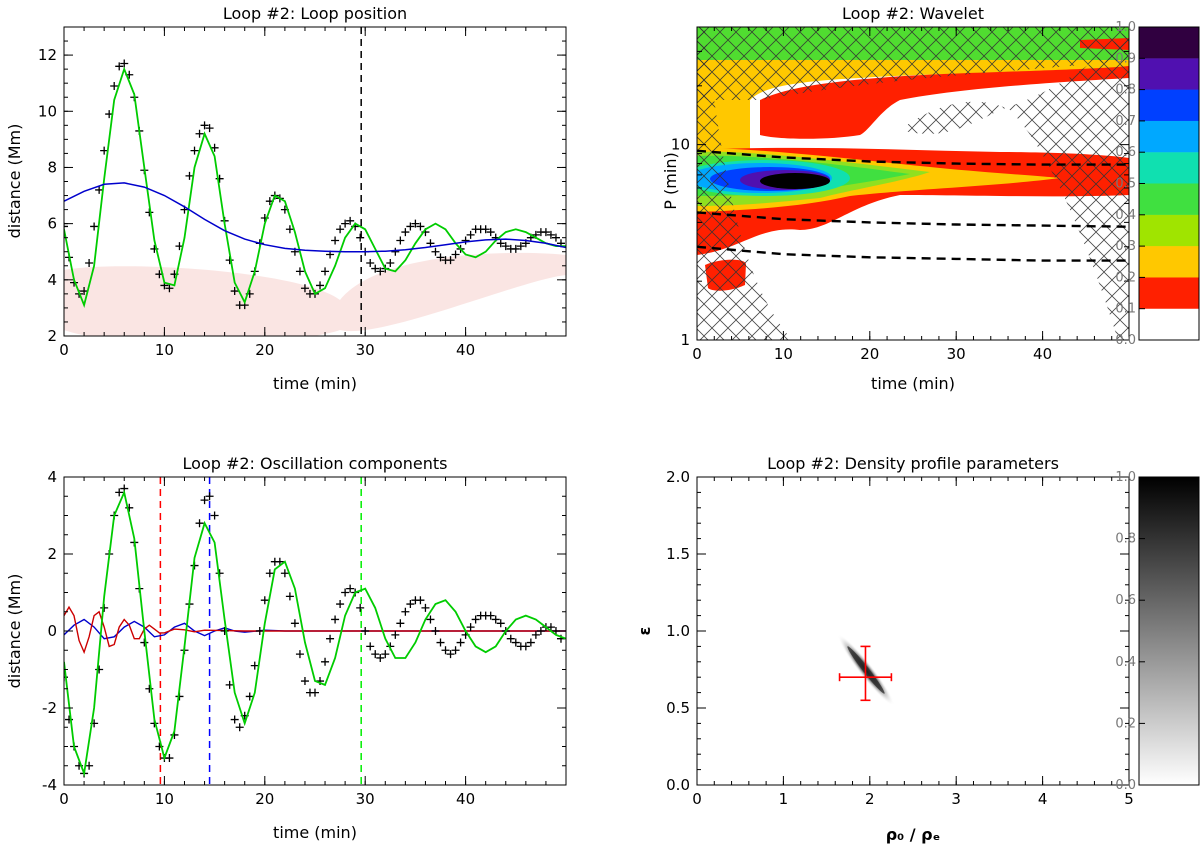  Describe the element at coordinates (315, 629) in the screenshot. I see `component-3-curve` at that location.